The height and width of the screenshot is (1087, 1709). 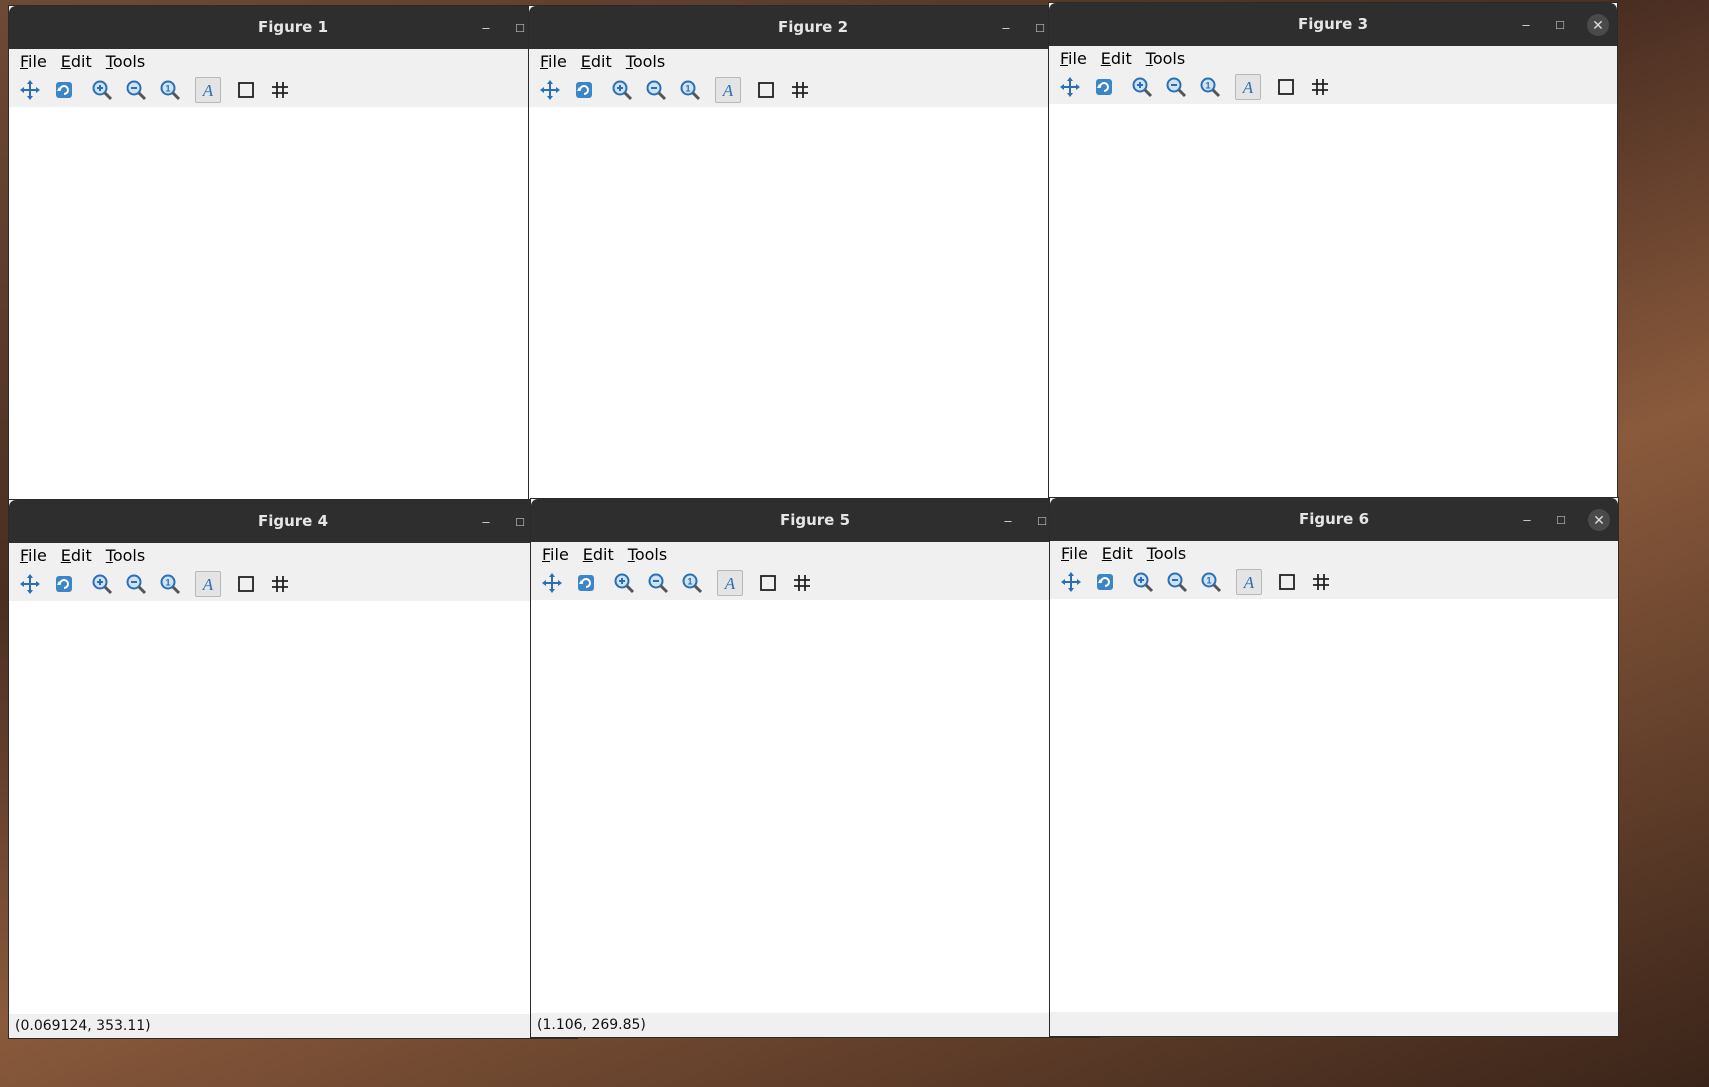 What do you see at coordinates (815, 520) in the screenshot?
I see `window-titlebar: Figure 5 – □ ✕` at bounding box center [815, 520].